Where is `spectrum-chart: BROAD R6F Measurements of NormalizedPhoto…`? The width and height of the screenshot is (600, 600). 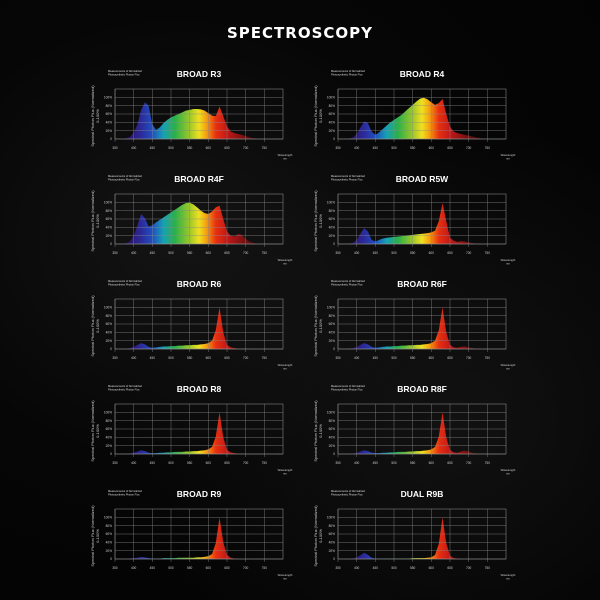 spectrum-chart: BROAD R6F Measurements of NormalizedPhoto… is located at coordinates (414, 325).